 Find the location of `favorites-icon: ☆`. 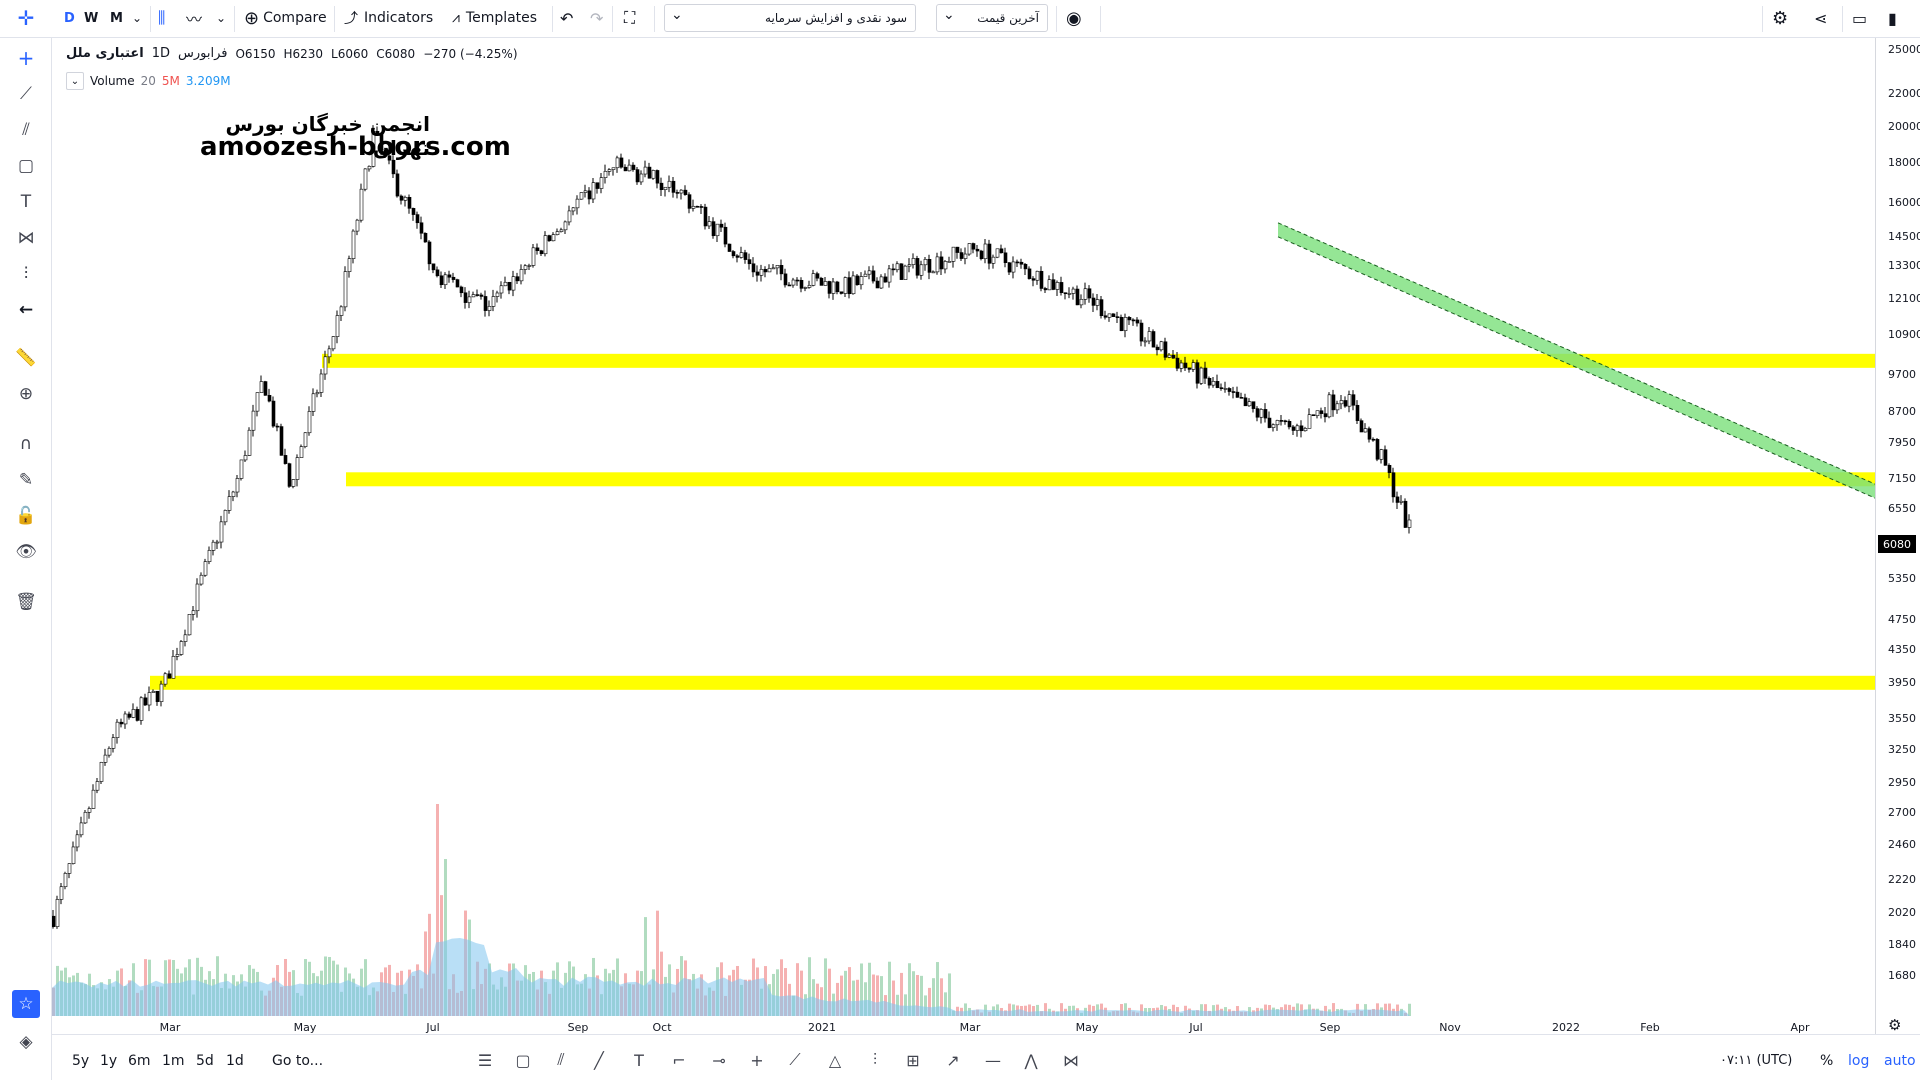

favorites-icon: ☆ is located at coordinates (26, 1004).